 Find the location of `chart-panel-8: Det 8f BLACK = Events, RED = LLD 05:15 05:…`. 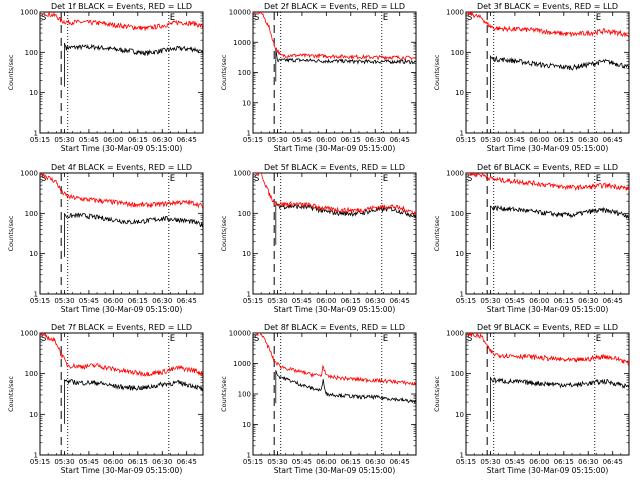

chart-panel-8: Det 8f BLACK = Events, RED = LLD 05:15 05:… is located at coordinates (318, 399).